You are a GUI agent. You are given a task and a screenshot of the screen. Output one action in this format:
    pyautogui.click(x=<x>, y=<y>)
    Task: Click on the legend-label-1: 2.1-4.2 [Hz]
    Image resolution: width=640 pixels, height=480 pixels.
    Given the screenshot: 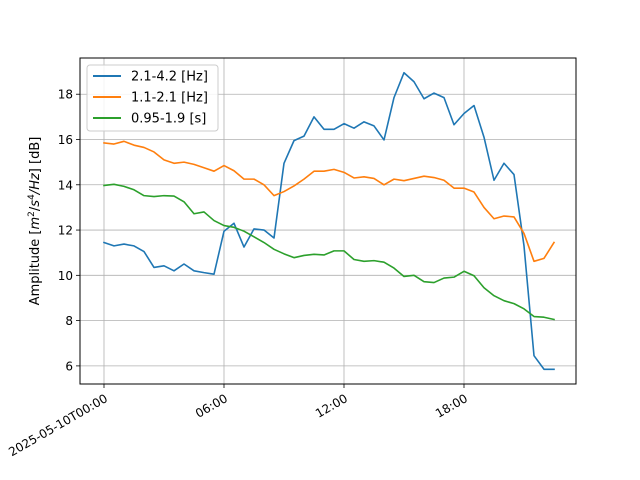 What is the action you would take?
    pyautogui.click(x=169, y=77)
    